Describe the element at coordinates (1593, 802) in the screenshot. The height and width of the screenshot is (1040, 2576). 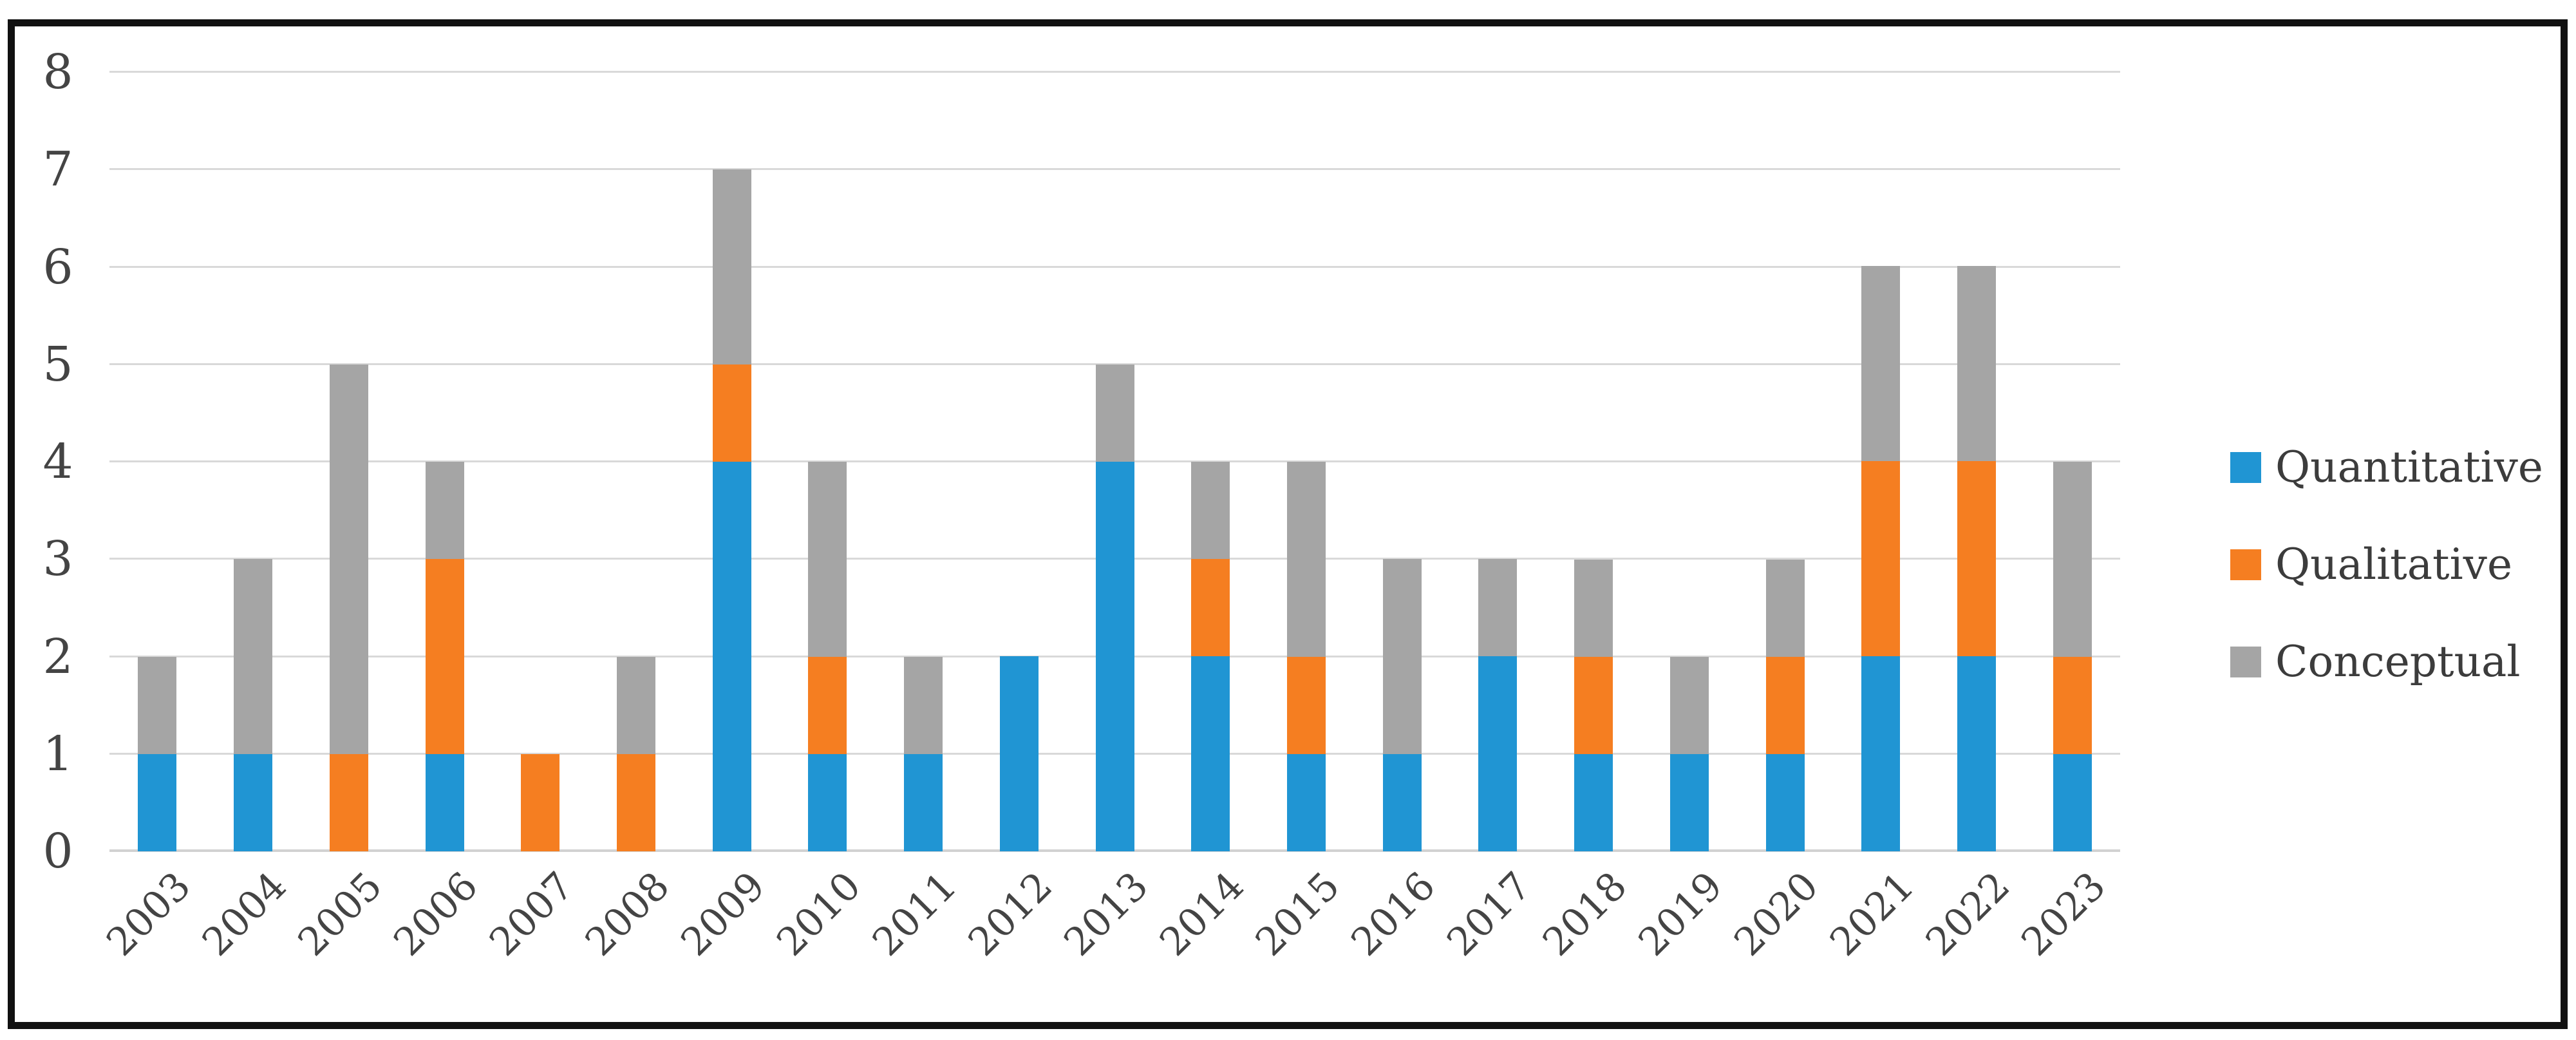
I see `bar-segment-quantitative-2018` at that location.